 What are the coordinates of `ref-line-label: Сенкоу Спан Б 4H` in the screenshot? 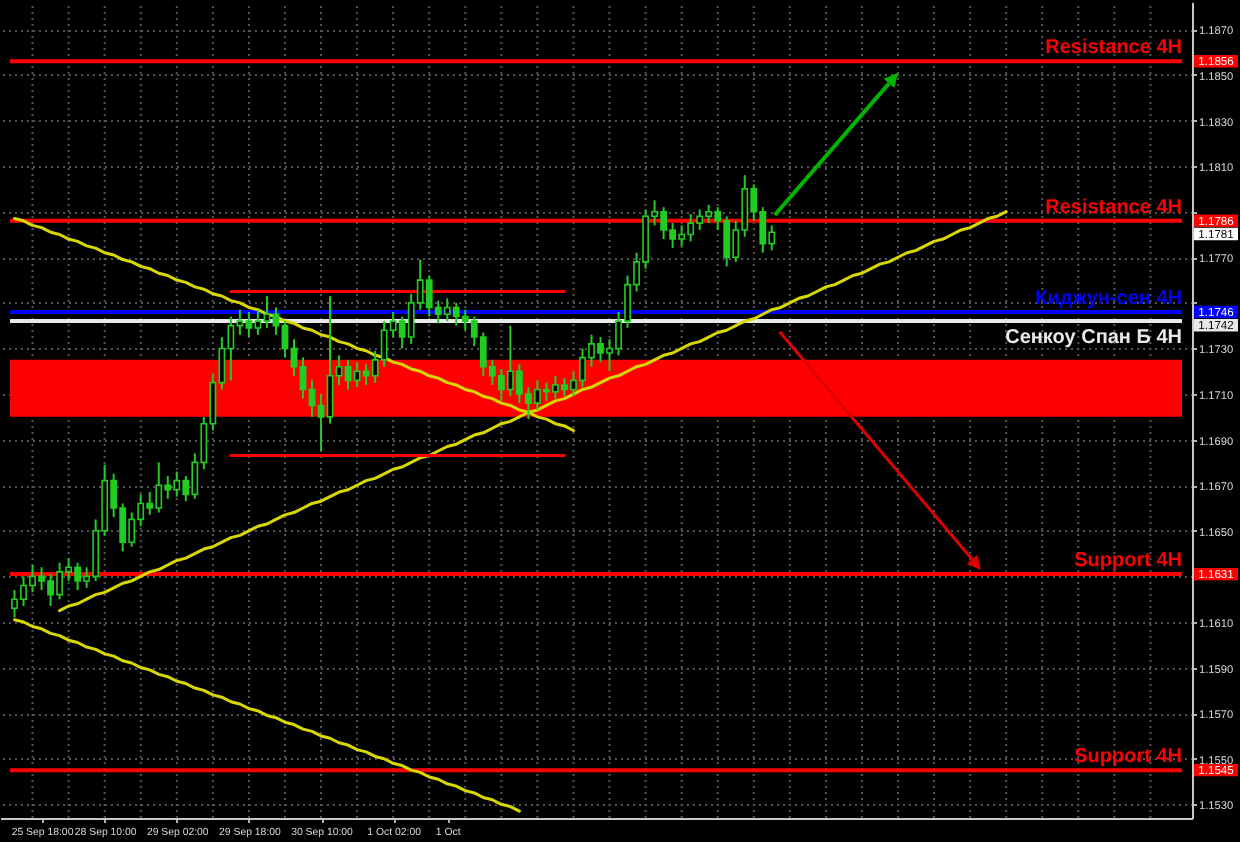 It's located at (1093, 338).